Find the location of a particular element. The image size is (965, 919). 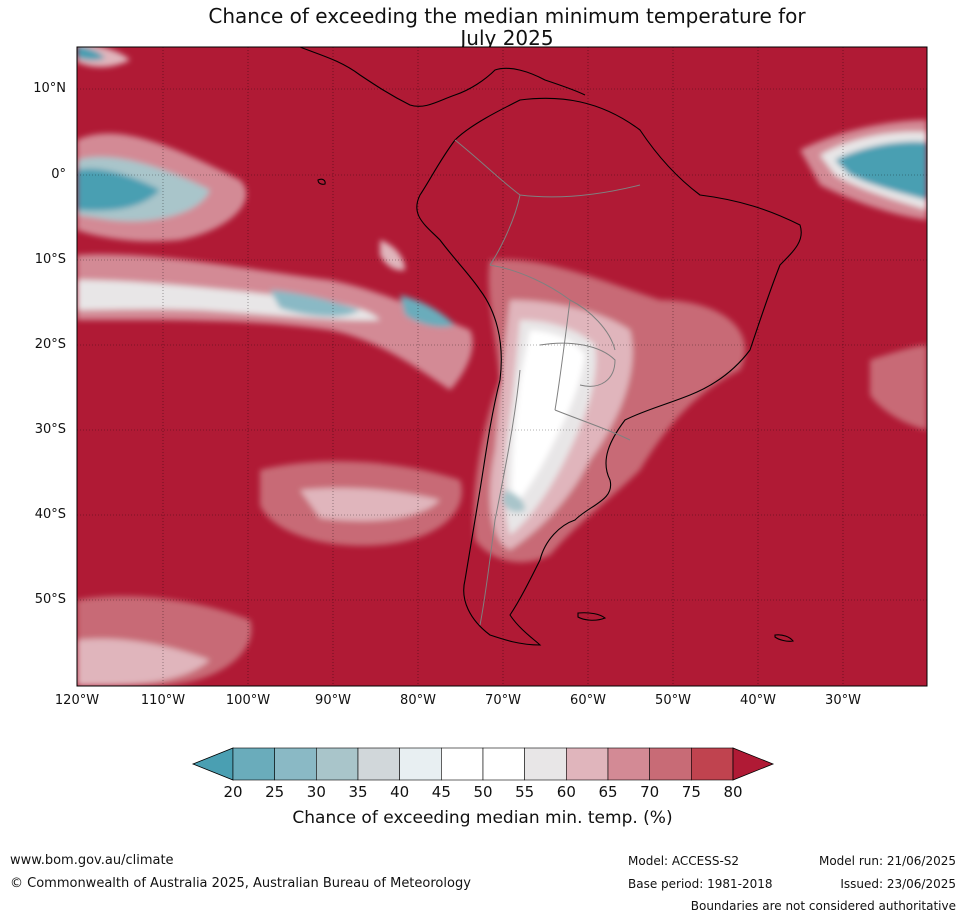

lon-label: 60°W is located at coordinates (588, 700).